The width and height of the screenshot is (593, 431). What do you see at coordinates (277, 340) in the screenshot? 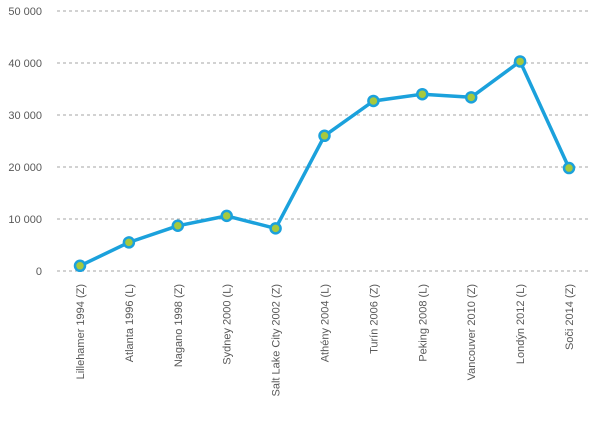
I see `x-tick-label: Salt Lake City 2002 (Z)` at bounding box center [277, 340].